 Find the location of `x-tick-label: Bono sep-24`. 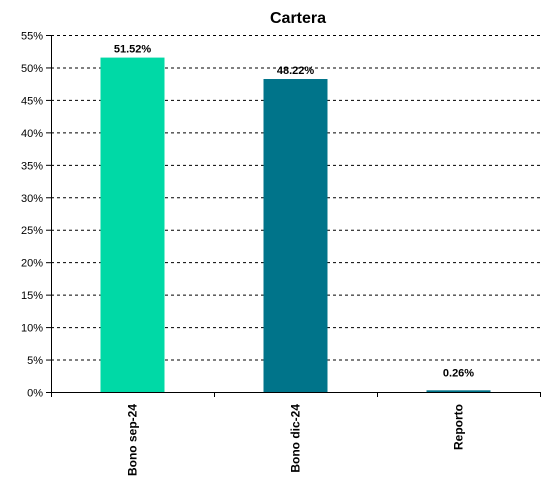

x-tick-label: Bono sep-24 is located at coordinates (133, 440).